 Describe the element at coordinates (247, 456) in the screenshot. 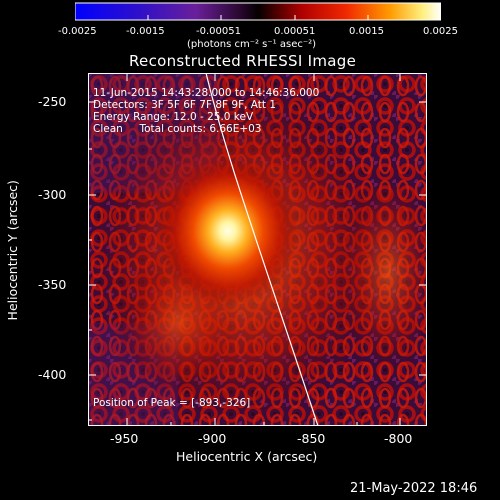

I see `x-axis-title: Heliocentric X (arcsec)` at that location.